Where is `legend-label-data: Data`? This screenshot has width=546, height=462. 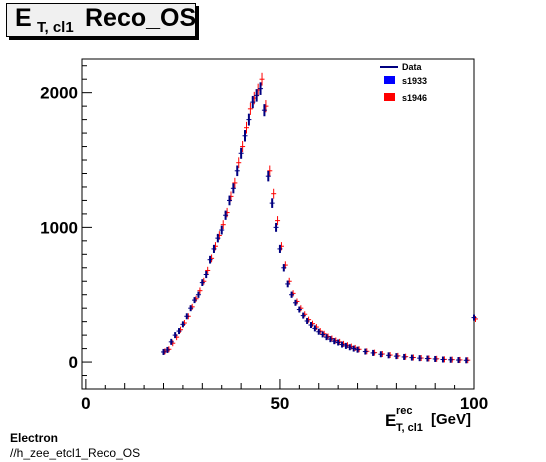 legend-label-data: Data is located at coordinates (412, 67).